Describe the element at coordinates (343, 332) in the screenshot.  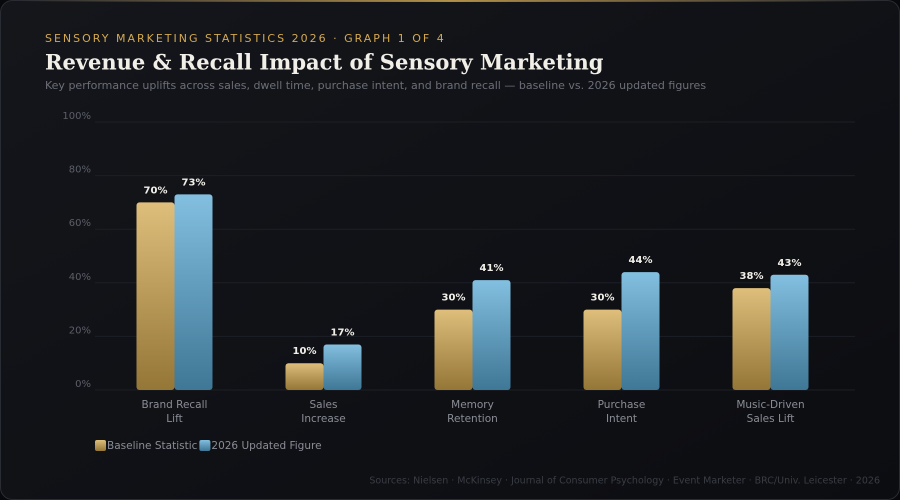
I see `value-label: 17%` at that location.